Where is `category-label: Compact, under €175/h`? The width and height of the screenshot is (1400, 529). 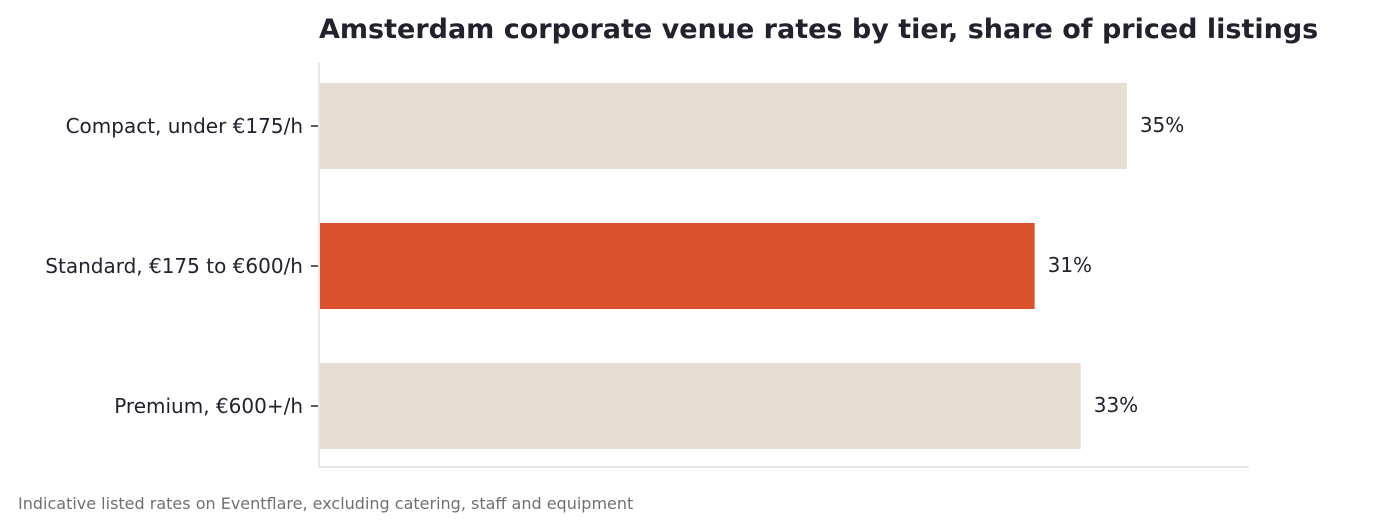
category-label: Compact, under €175/h is located at coordinates (184, 126).